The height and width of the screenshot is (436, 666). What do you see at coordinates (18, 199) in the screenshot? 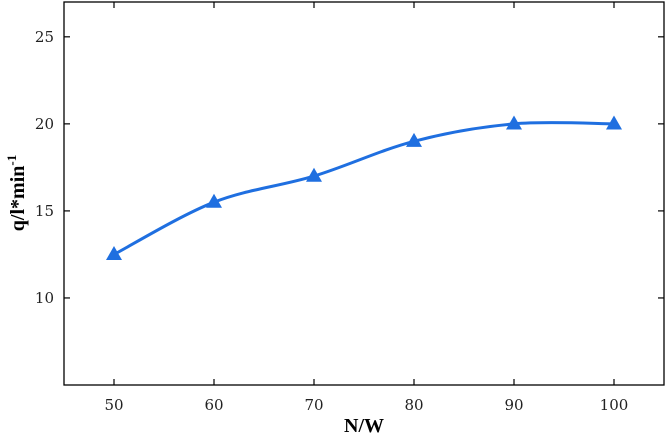
I see `y-axis-title-main: q/l*min` at bounding box center [18, 199].